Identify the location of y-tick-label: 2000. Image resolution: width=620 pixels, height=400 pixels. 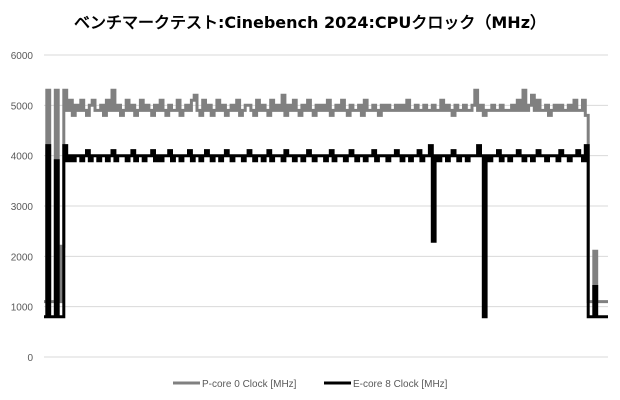
(22, 257).